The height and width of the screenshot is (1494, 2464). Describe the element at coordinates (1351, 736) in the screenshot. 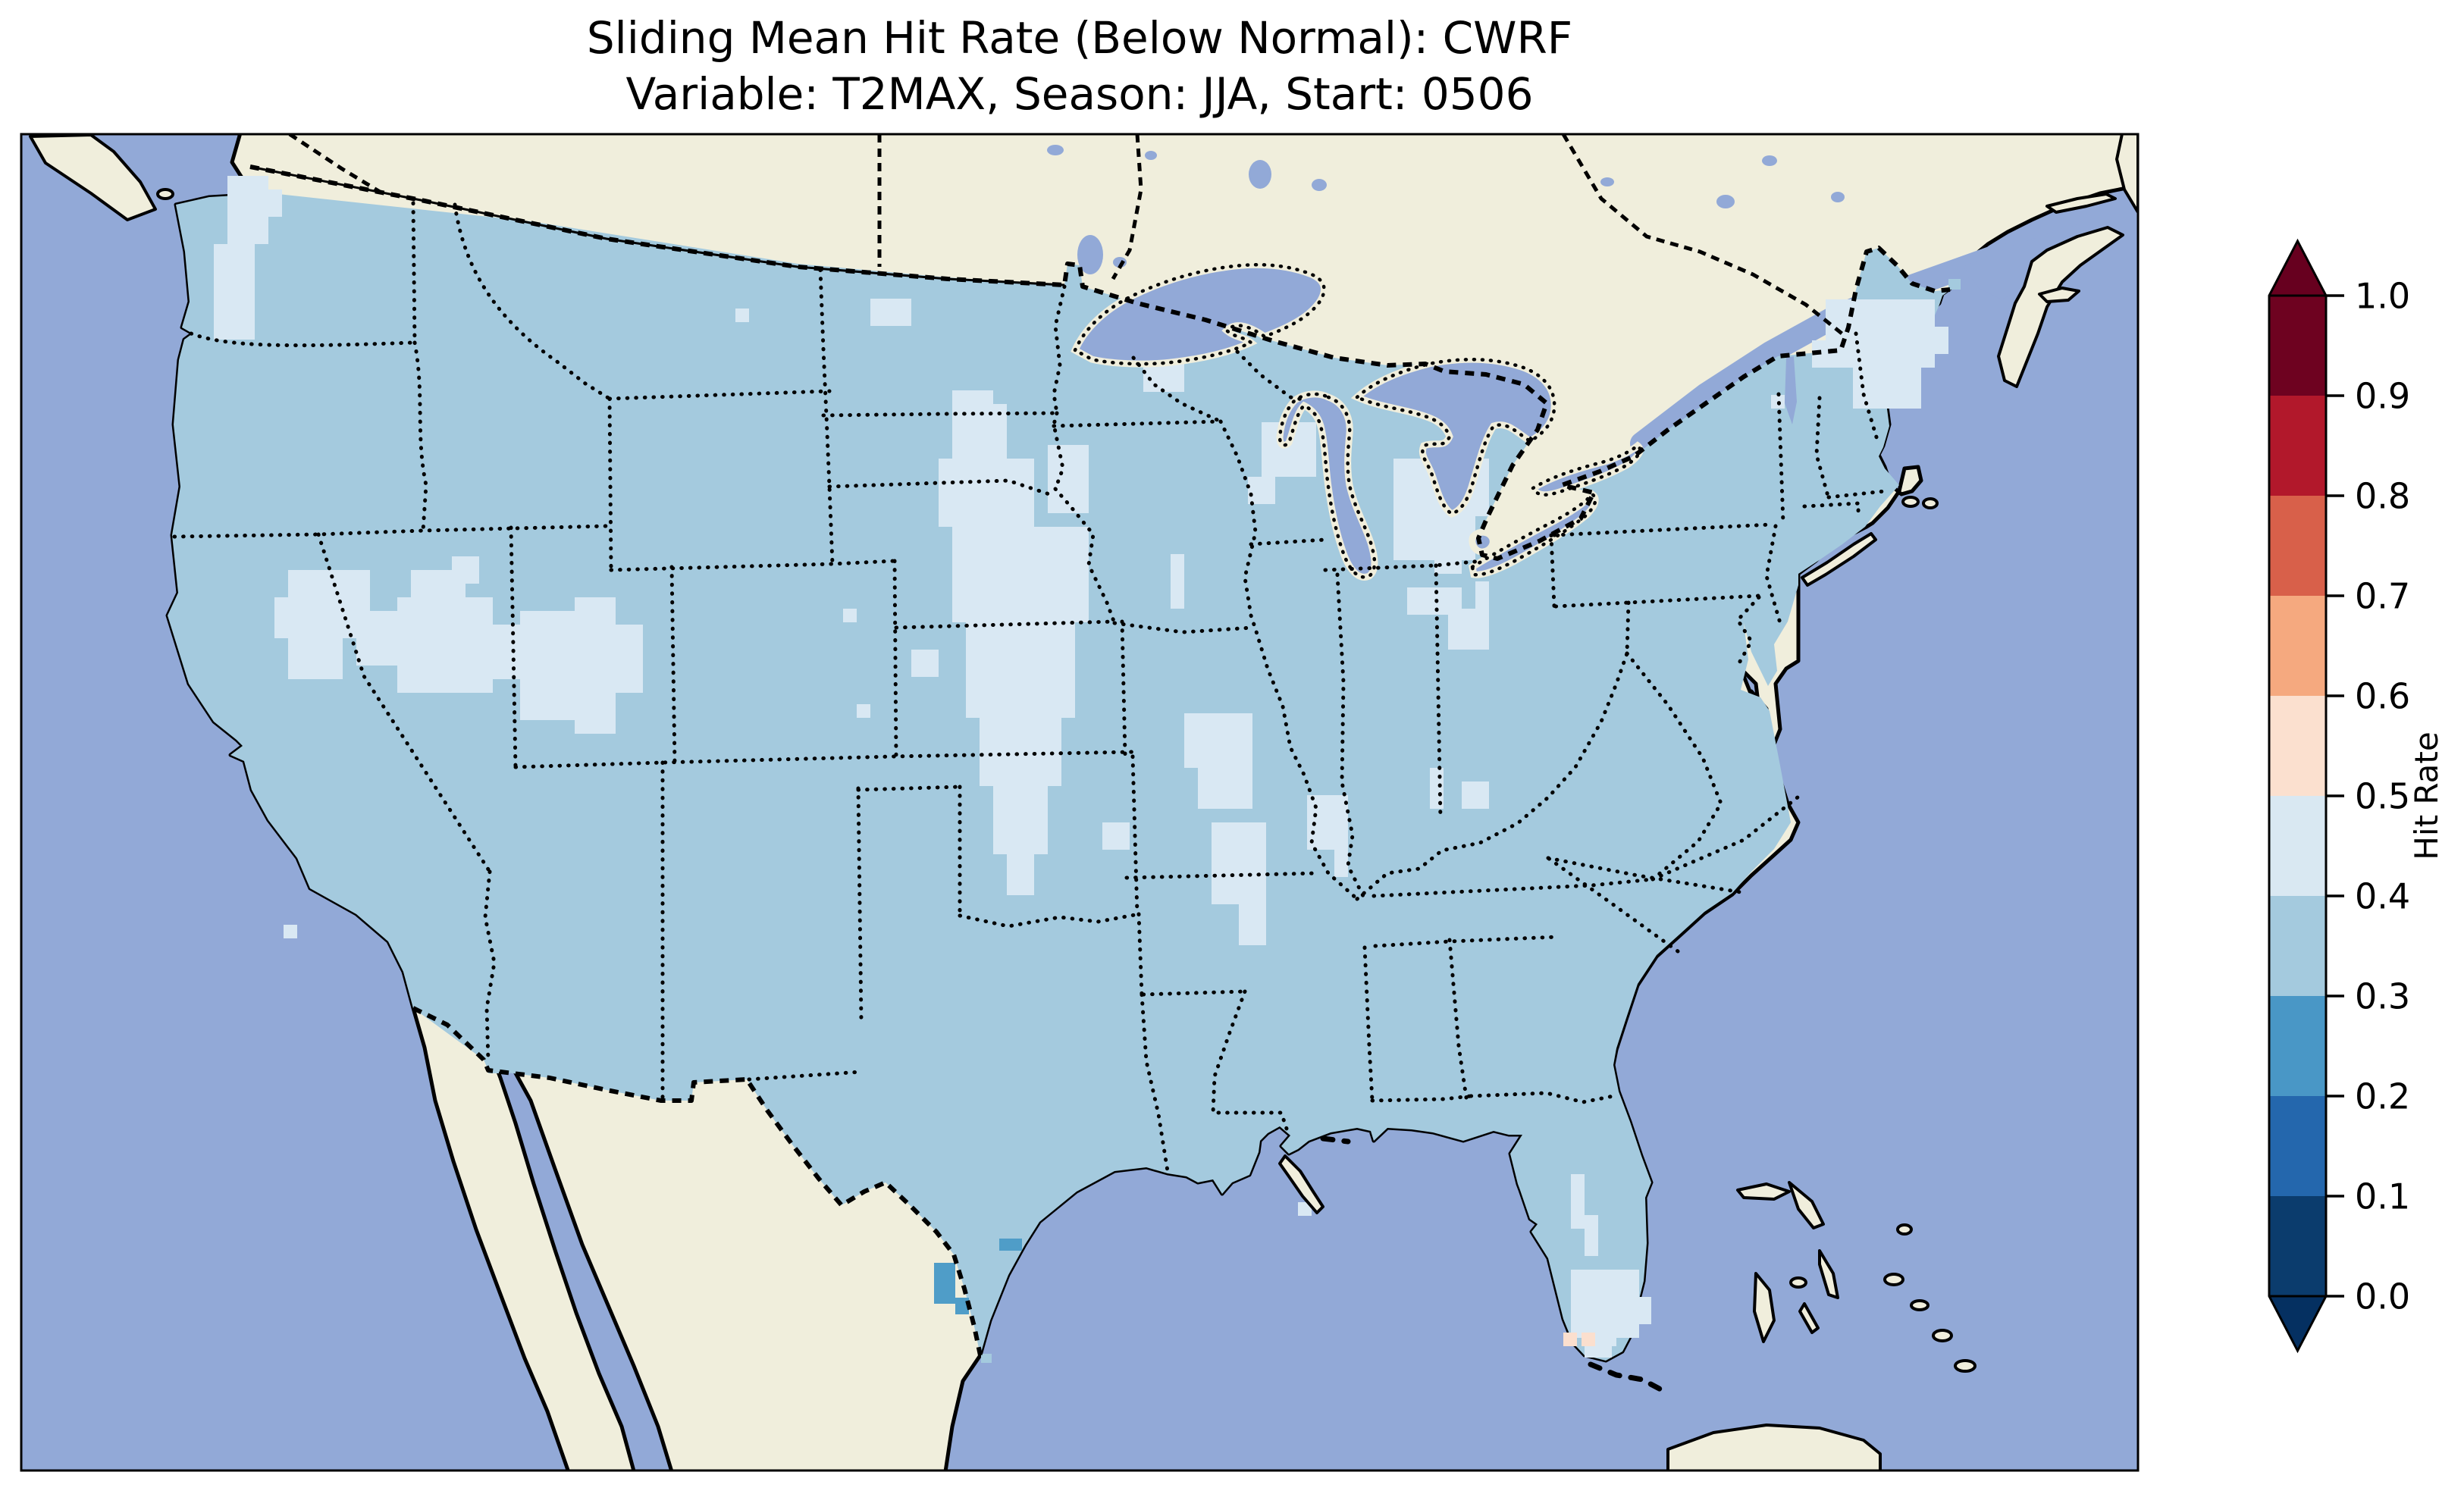

I see `border-il-in` at that location.